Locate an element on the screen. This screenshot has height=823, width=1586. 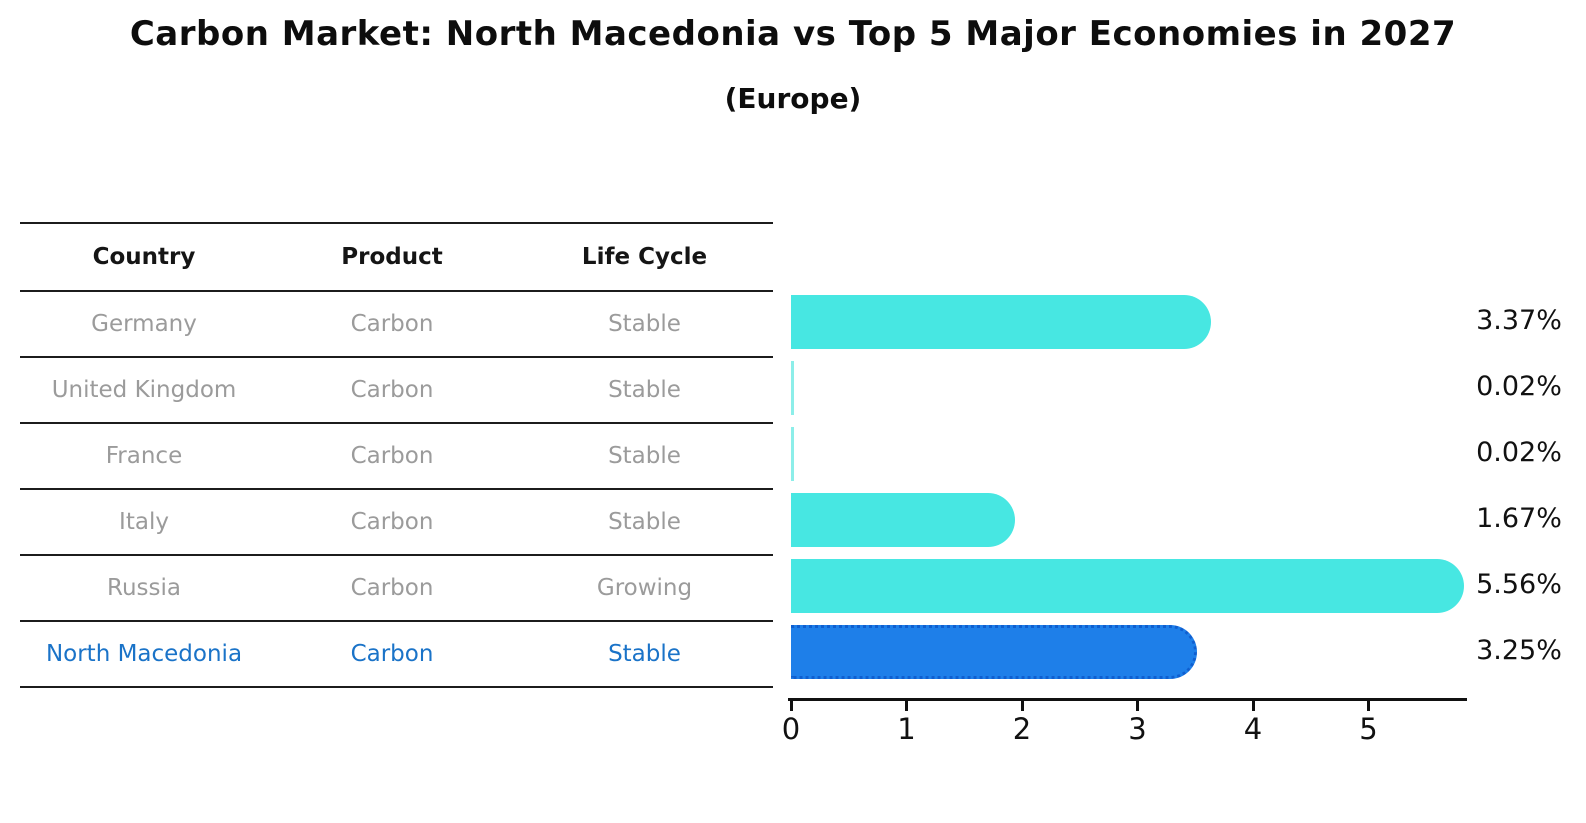
bar-france is located at coordinates (792, 454).